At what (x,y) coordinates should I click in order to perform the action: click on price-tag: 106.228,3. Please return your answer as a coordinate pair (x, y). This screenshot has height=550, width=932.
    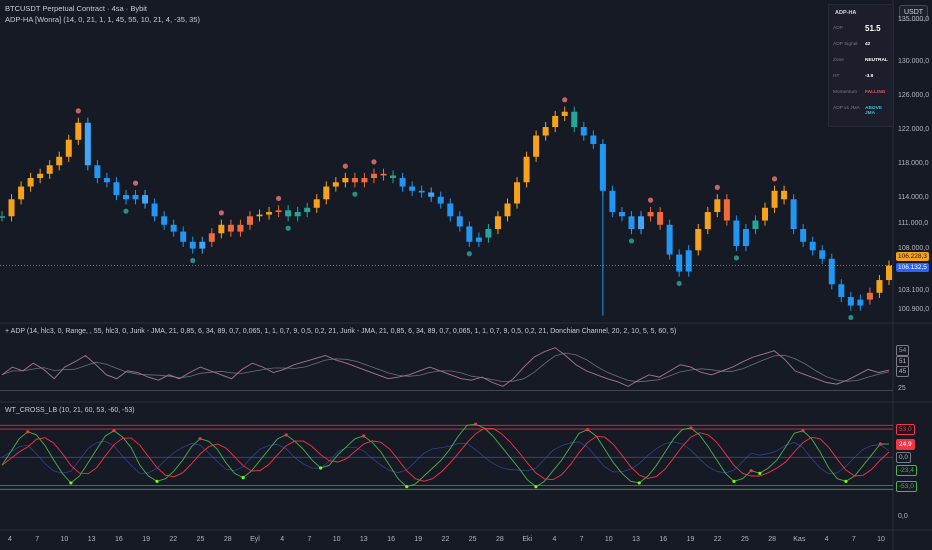
    Looking at the image, I should click on (912, 256).